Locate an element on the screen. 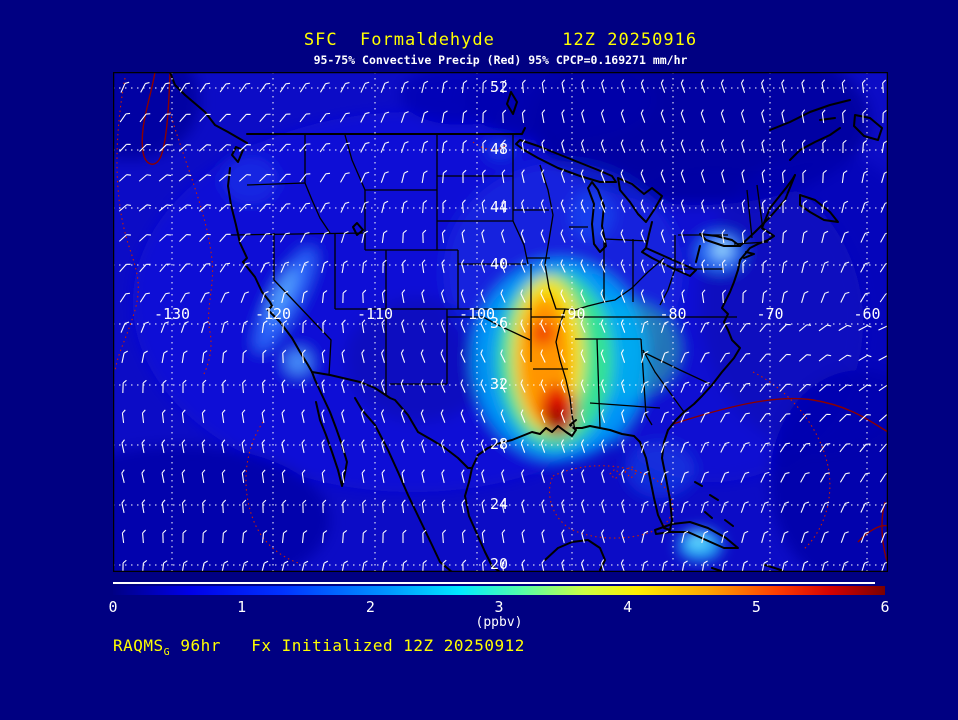 Image resolution: width=958 pixels, height=720 pixels. colorbar-tick: 1 is located at coordinates (242, 607).